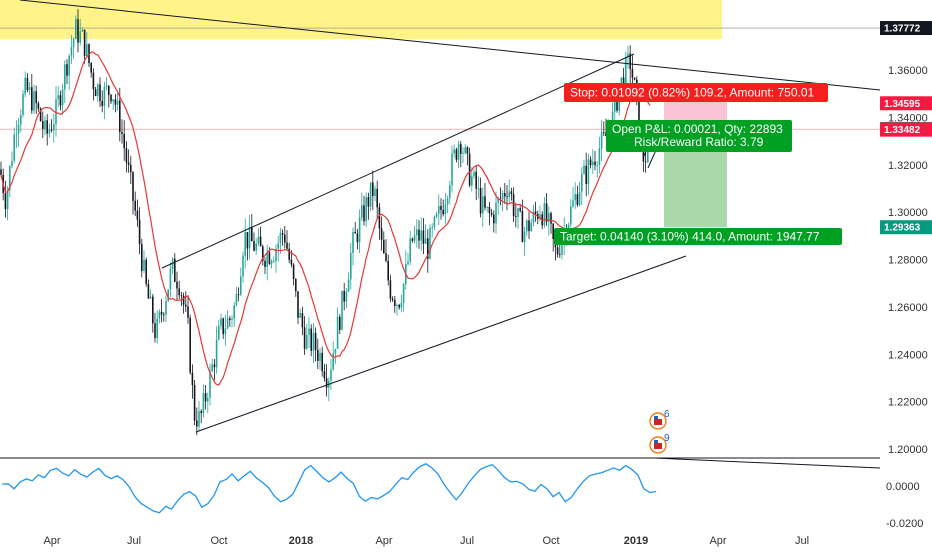 The image size is (932, 555). Describe the element at coordinates (667, 414) in the screenshot. I see `event-count: 6` at that location.